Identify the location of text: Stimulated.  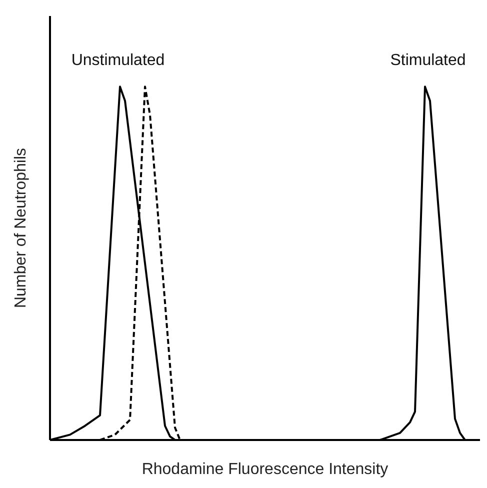
(428, 61).